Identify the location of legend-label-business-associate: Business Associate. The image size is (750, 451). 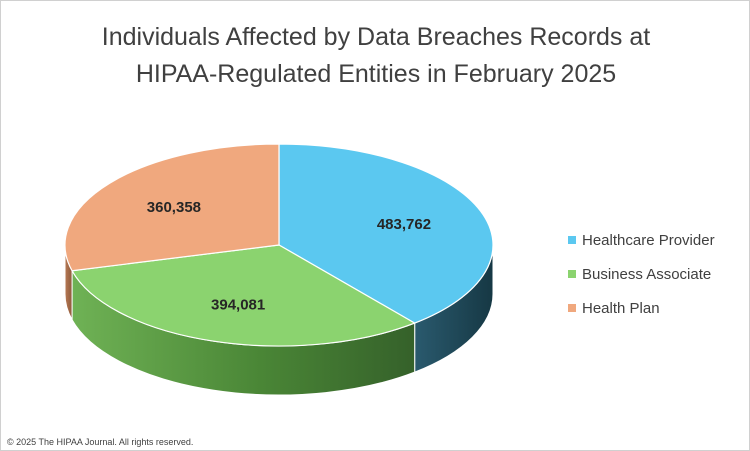
(647, 274).